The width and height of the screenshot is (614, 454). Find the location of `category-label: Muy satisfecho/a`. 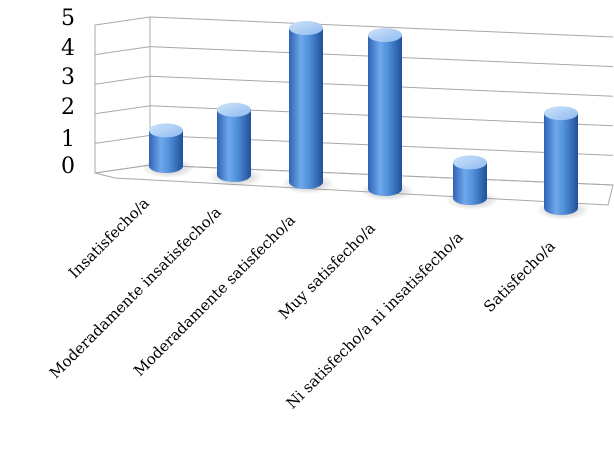

category-label: Muy satisfecho/a is located at coordinates (327, 271).